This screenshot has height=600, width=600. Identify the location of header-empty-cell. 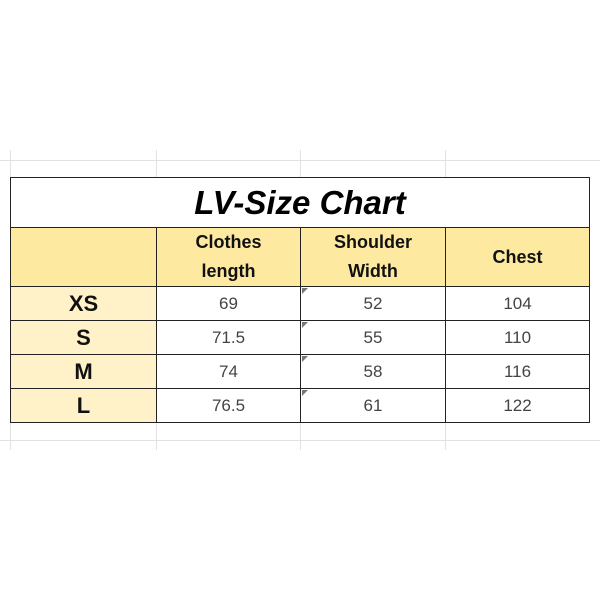
(83, 257).